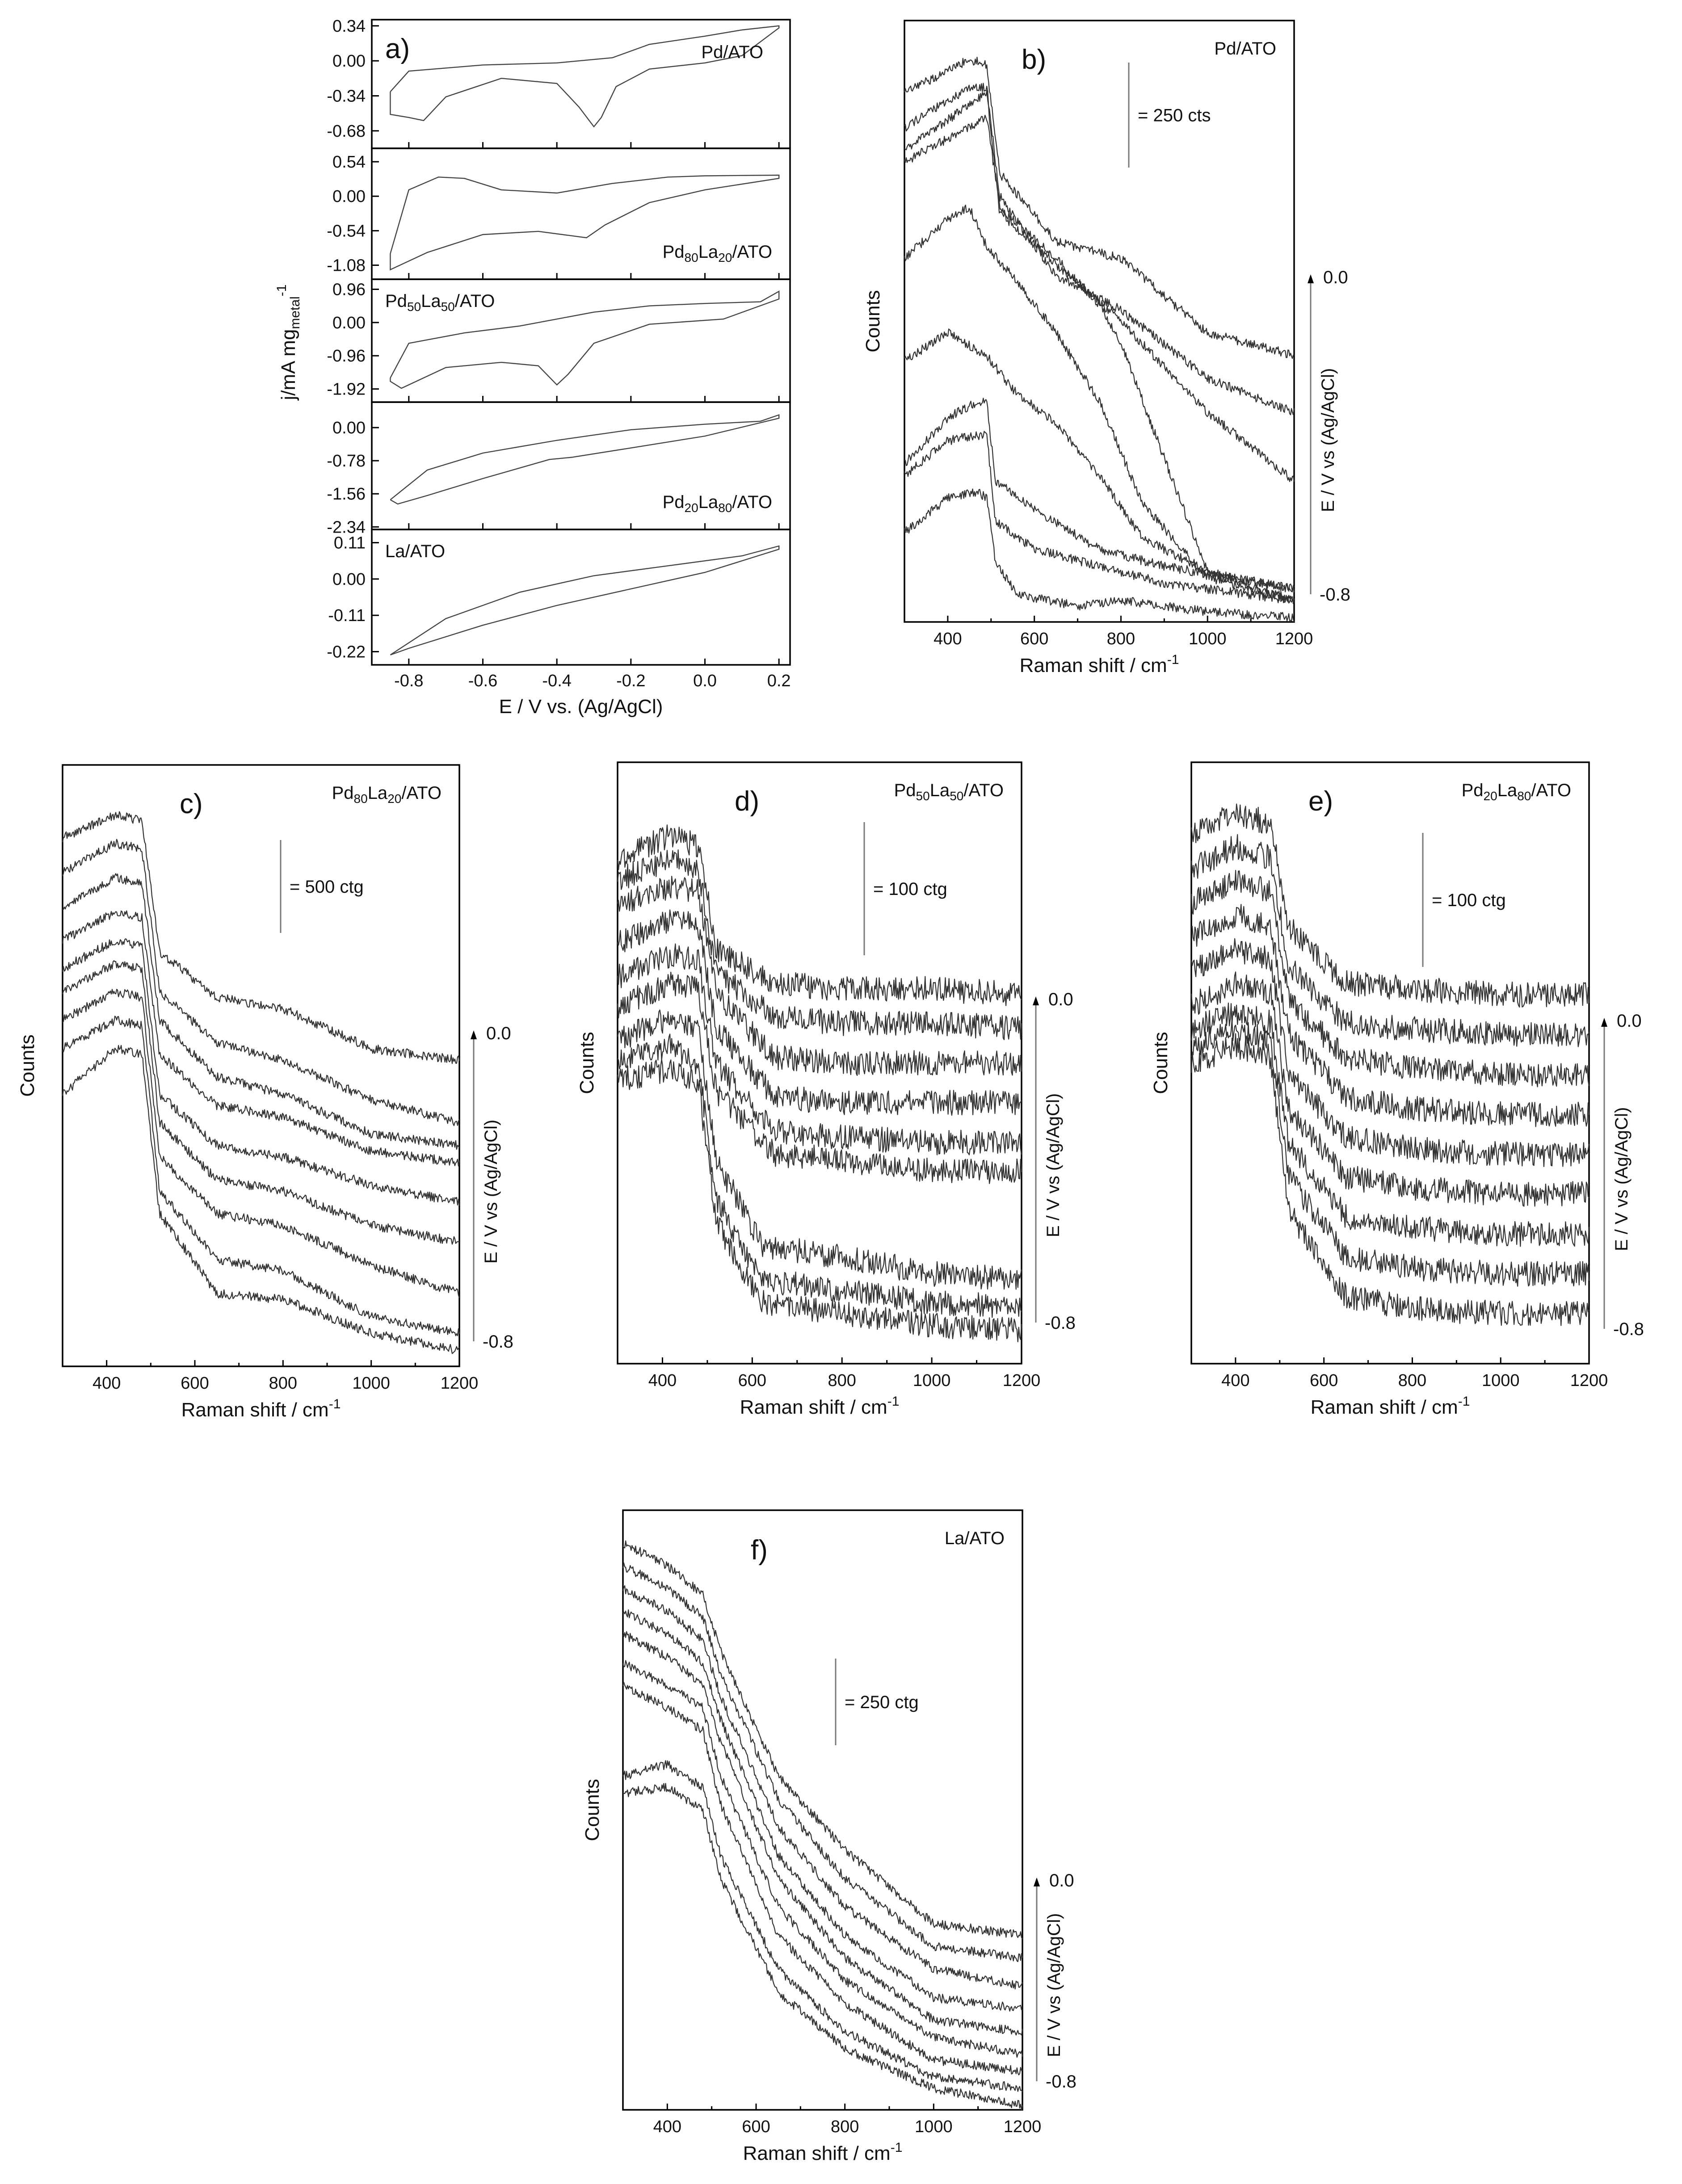 This screenshot has height=2184, width=1682. What do you see at coordinates (717, 253) in the screenshot?
I see `sample-label: Pd80La20/ATO` at bounding box center [717, 253].